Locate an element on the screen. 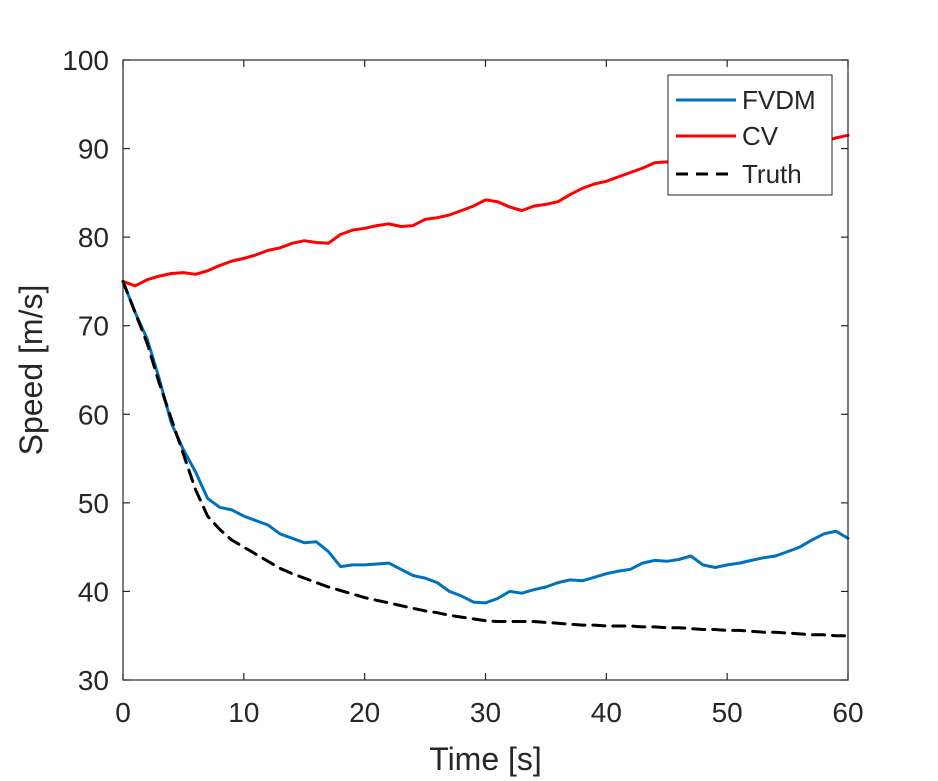 Image resolution: width=938 pixels, height=781 pixels. x-tick-label: 40 is located at coordinates (606, 712).